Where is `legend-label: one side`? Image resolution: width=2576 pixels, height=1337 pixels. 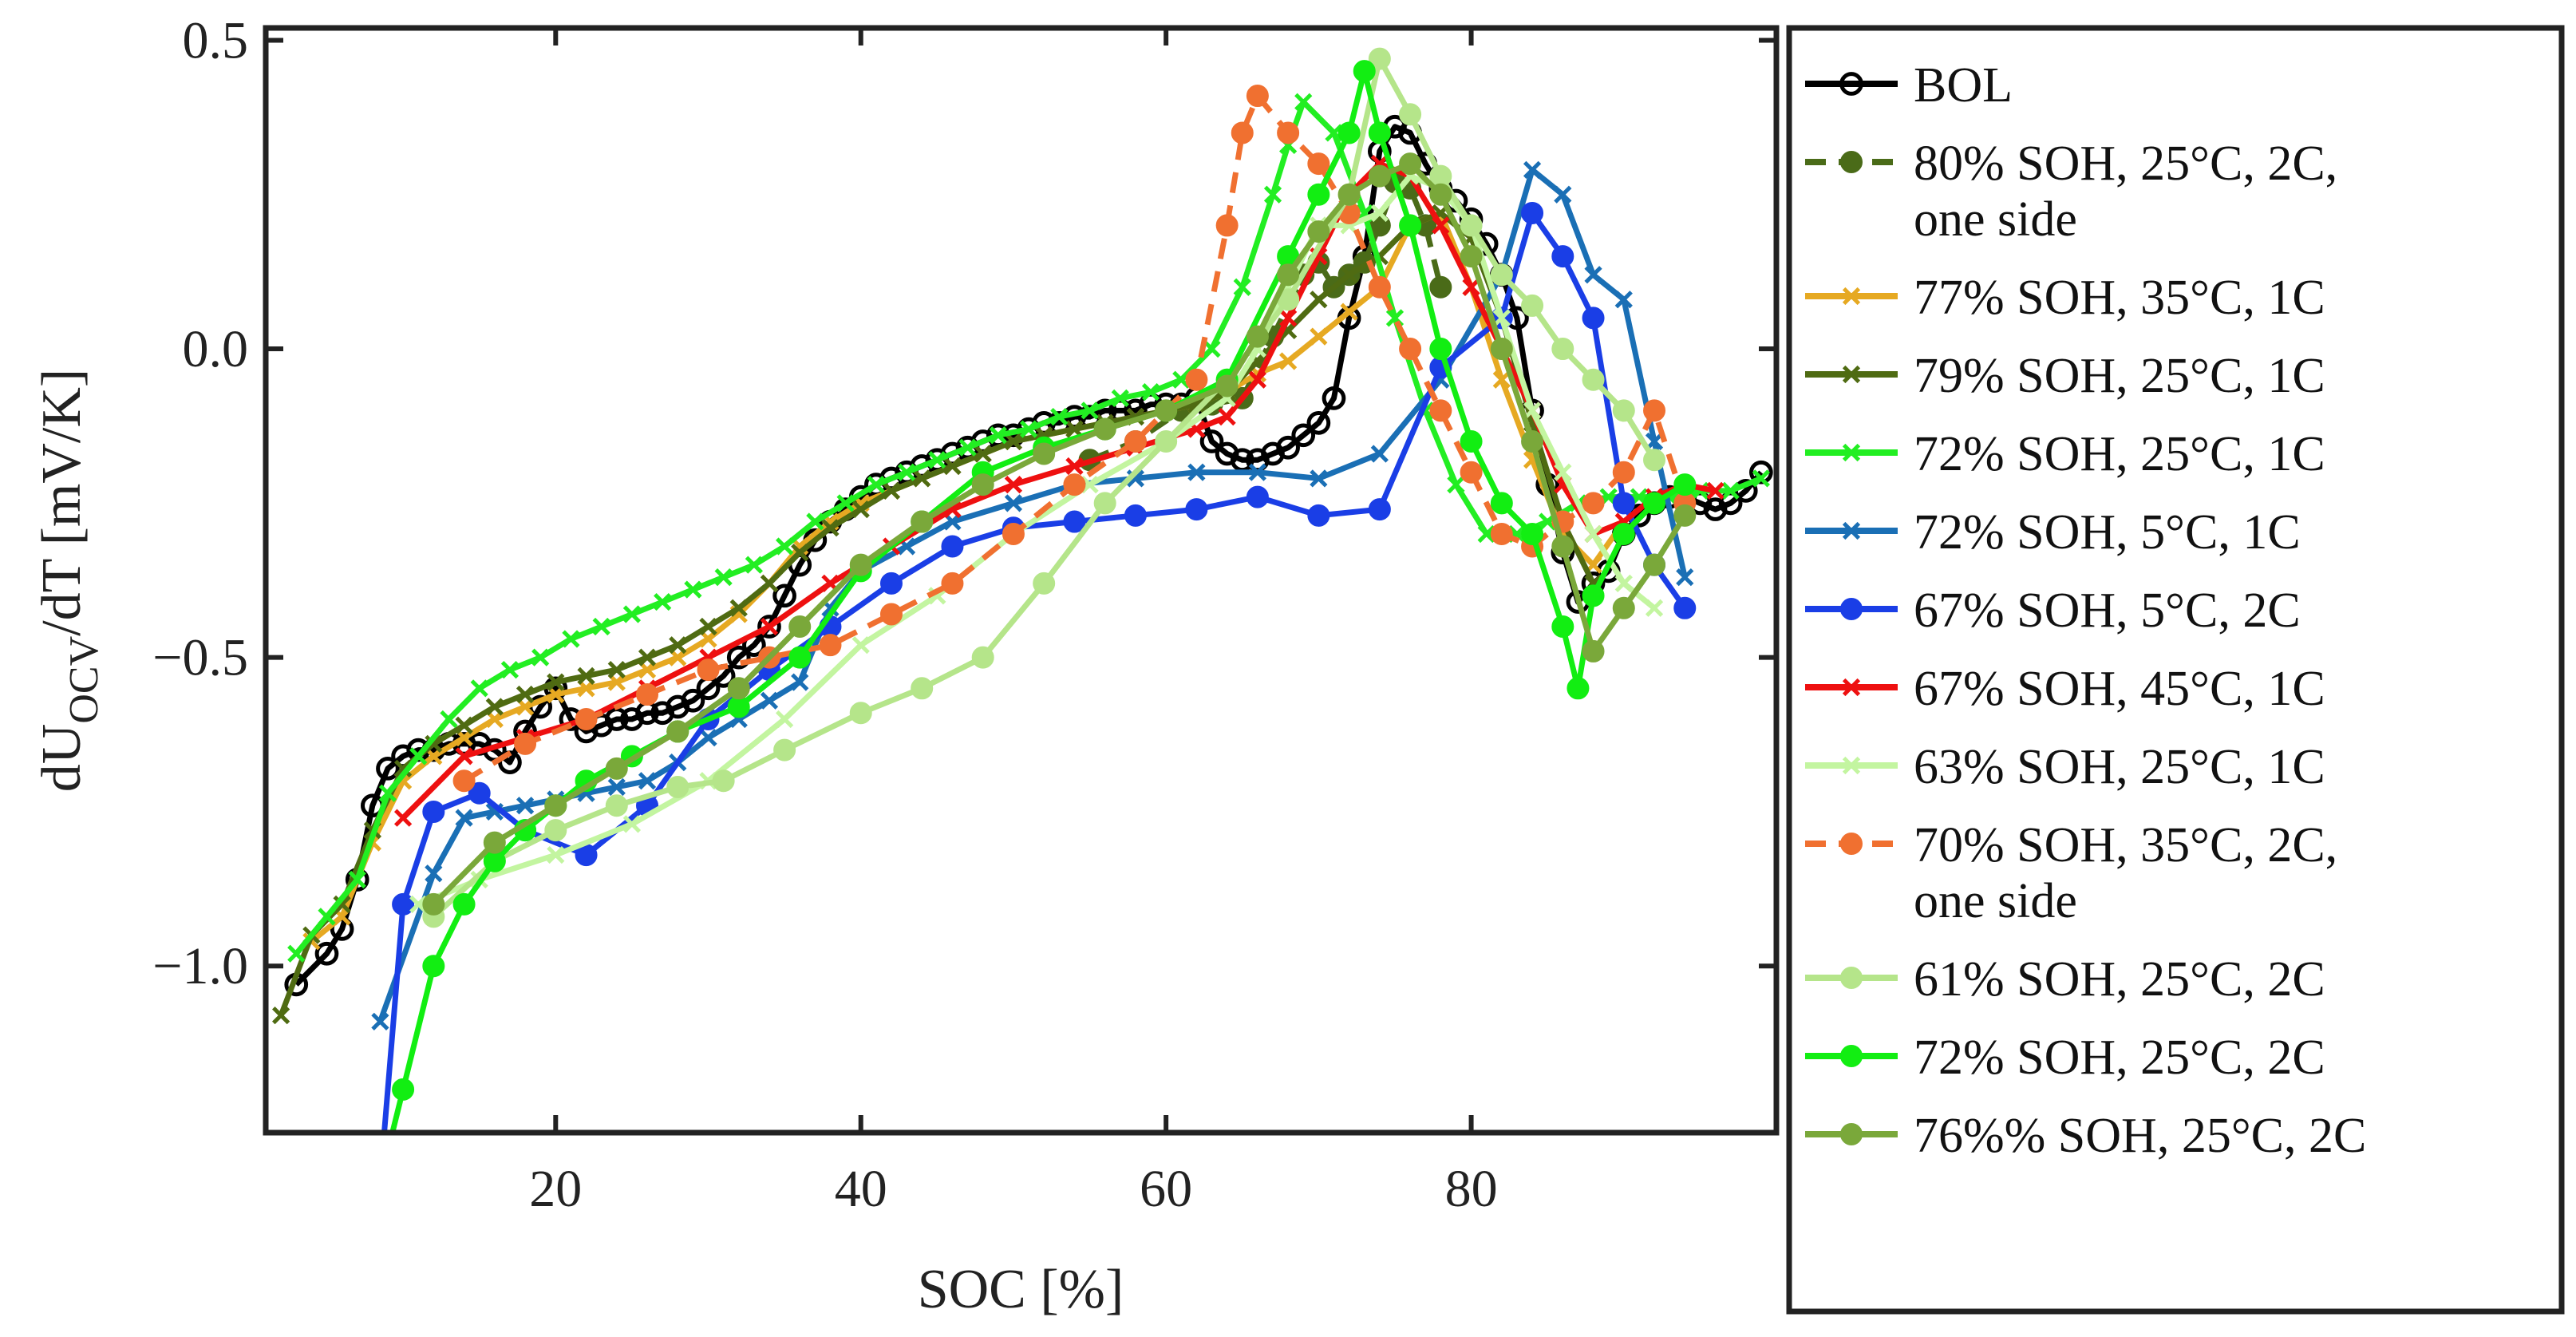
legend-label: one side is located at coordinates (1995, 219).